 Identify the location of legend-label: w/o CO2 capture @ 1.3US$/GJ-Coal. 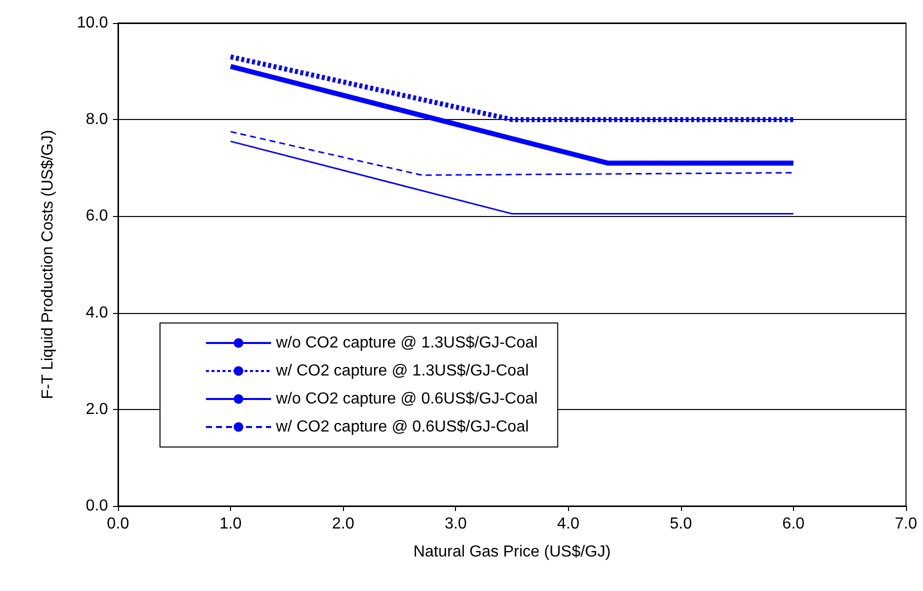
(406, 343).